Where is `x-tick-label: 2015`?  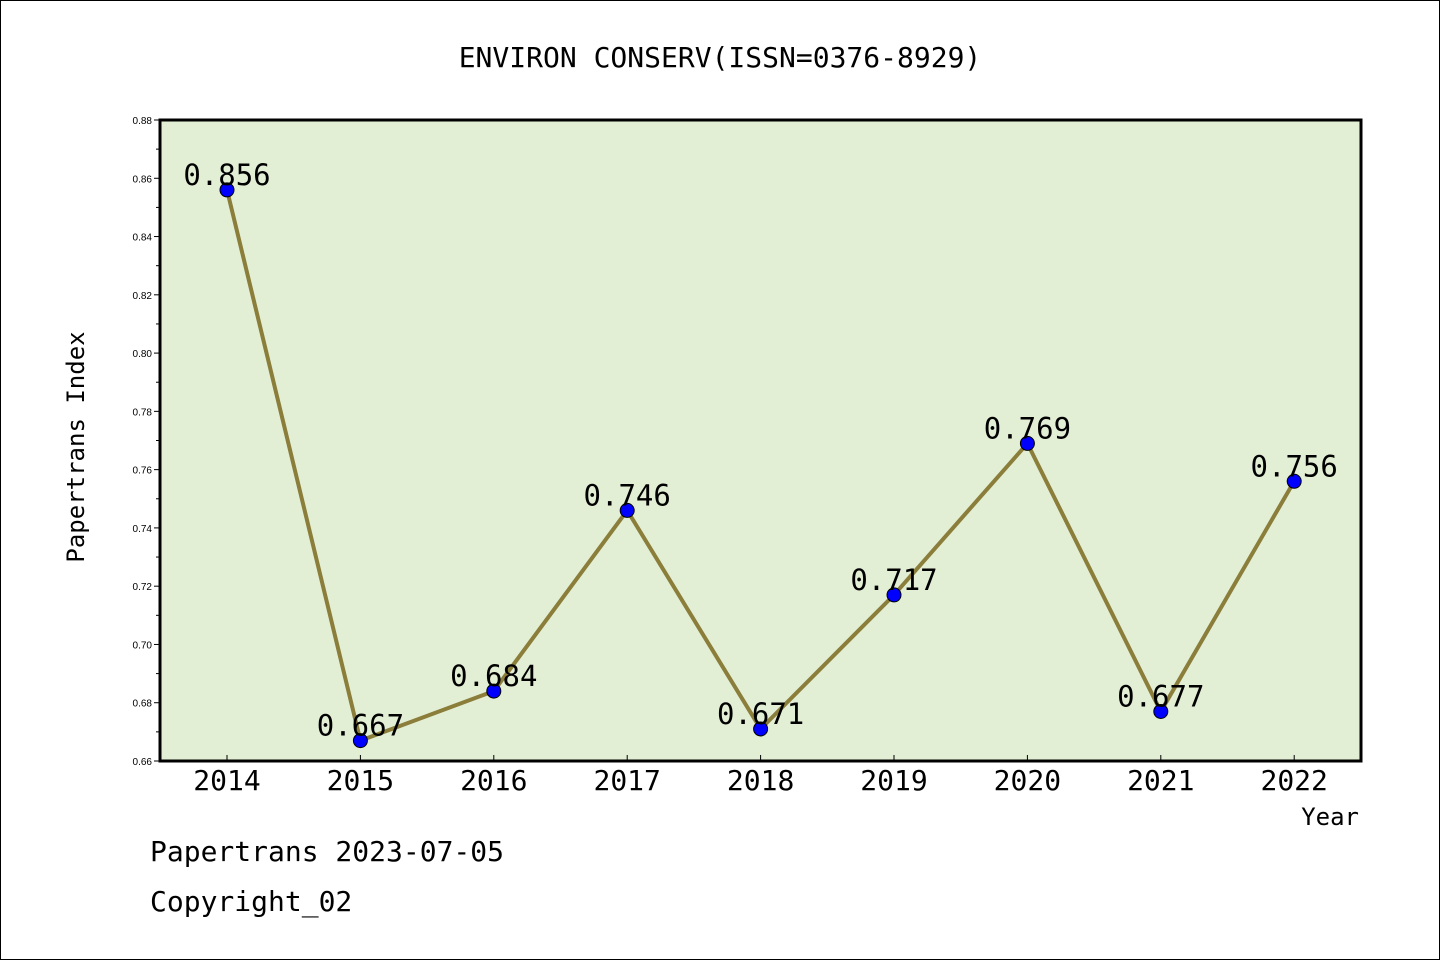
x-tick-label: 2015 is located at coordinates (360, 780).